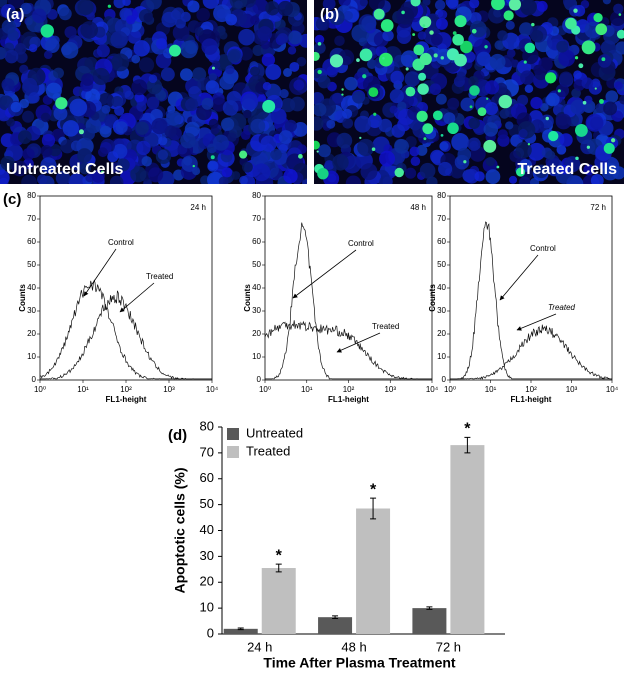 Image resolution: width=624 pixels, height=679 pixels. I want to click on error-bar, so click(278, 568).